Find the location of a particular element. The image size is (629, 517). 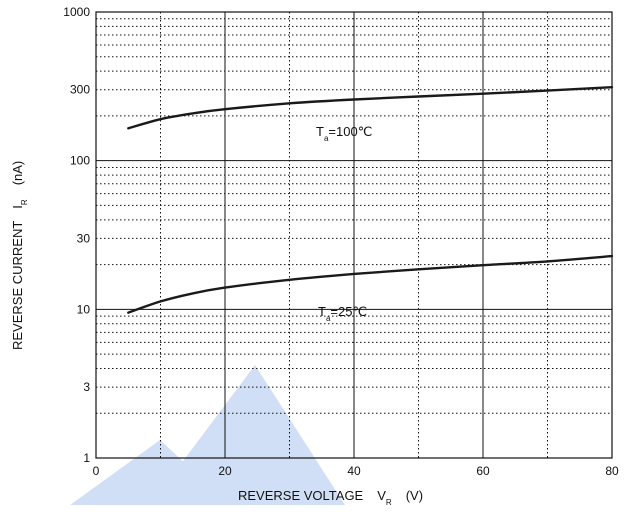

y-tick-label: 3 is located at coordinates (86, 387).